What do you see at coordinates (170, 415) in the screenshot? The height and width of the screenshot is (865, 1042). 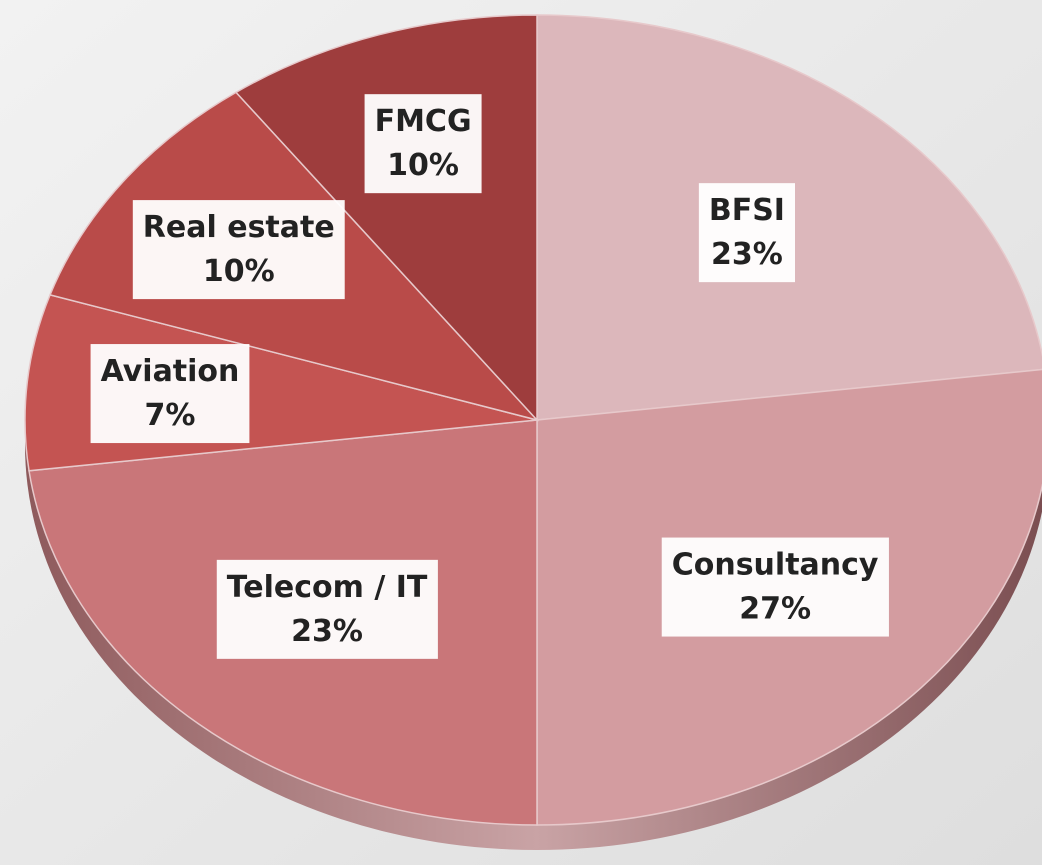 I see `slice-value-label: 7%` at bounding box center [170, 415].